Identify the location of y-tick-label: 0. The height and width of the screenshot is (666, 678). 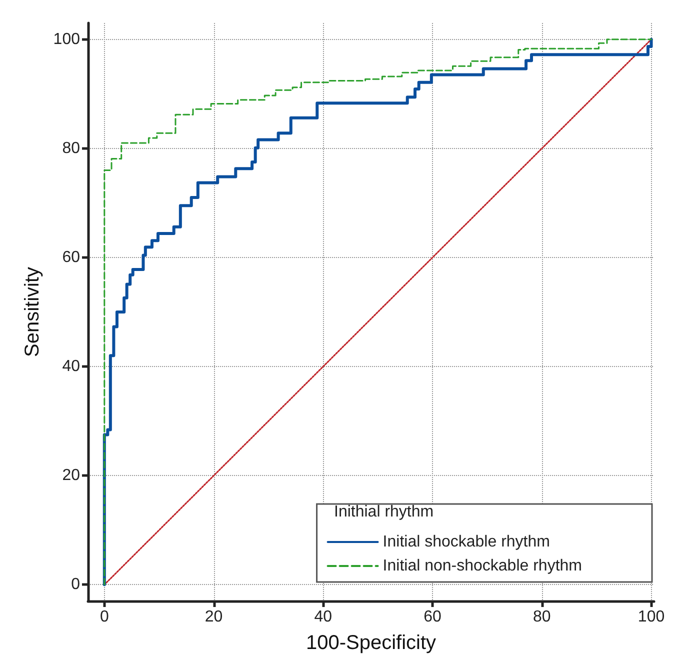
(75, 585).